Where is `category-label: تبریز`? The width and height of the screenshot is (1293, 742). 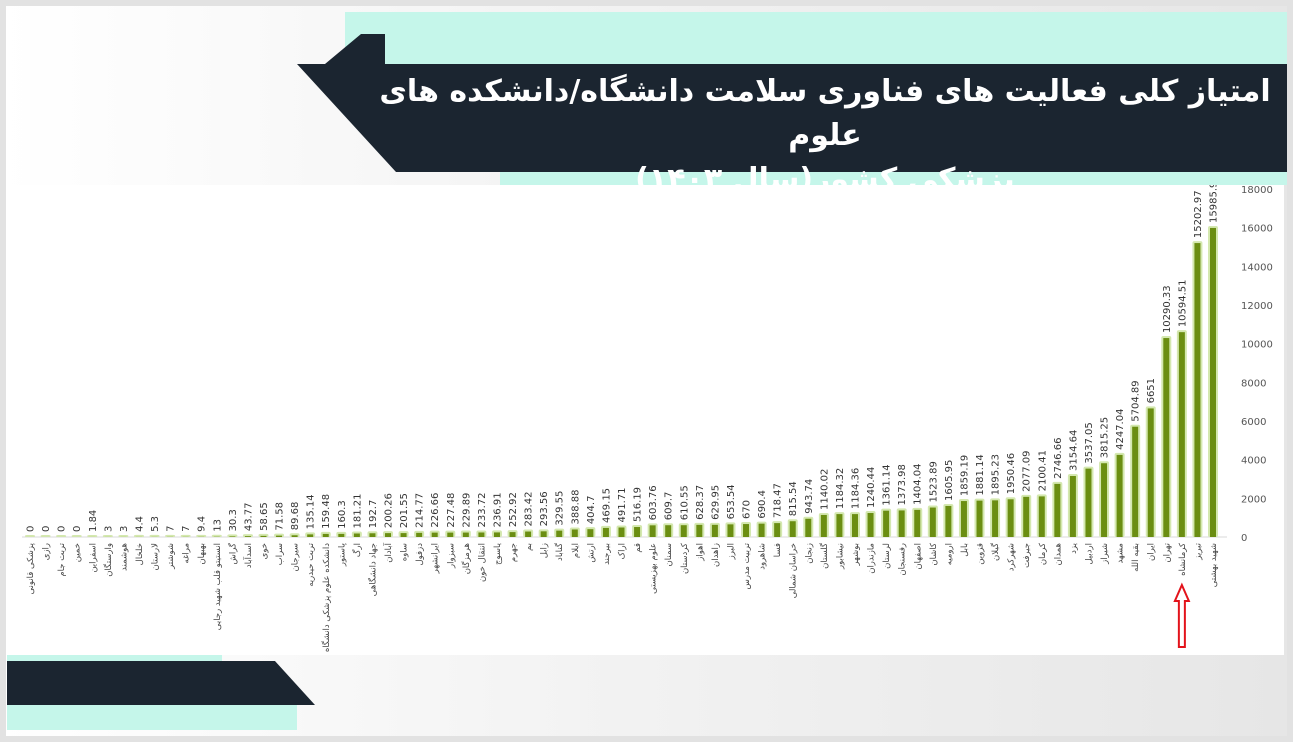
category-label: تبریز is located at coordinates (1198, 551).